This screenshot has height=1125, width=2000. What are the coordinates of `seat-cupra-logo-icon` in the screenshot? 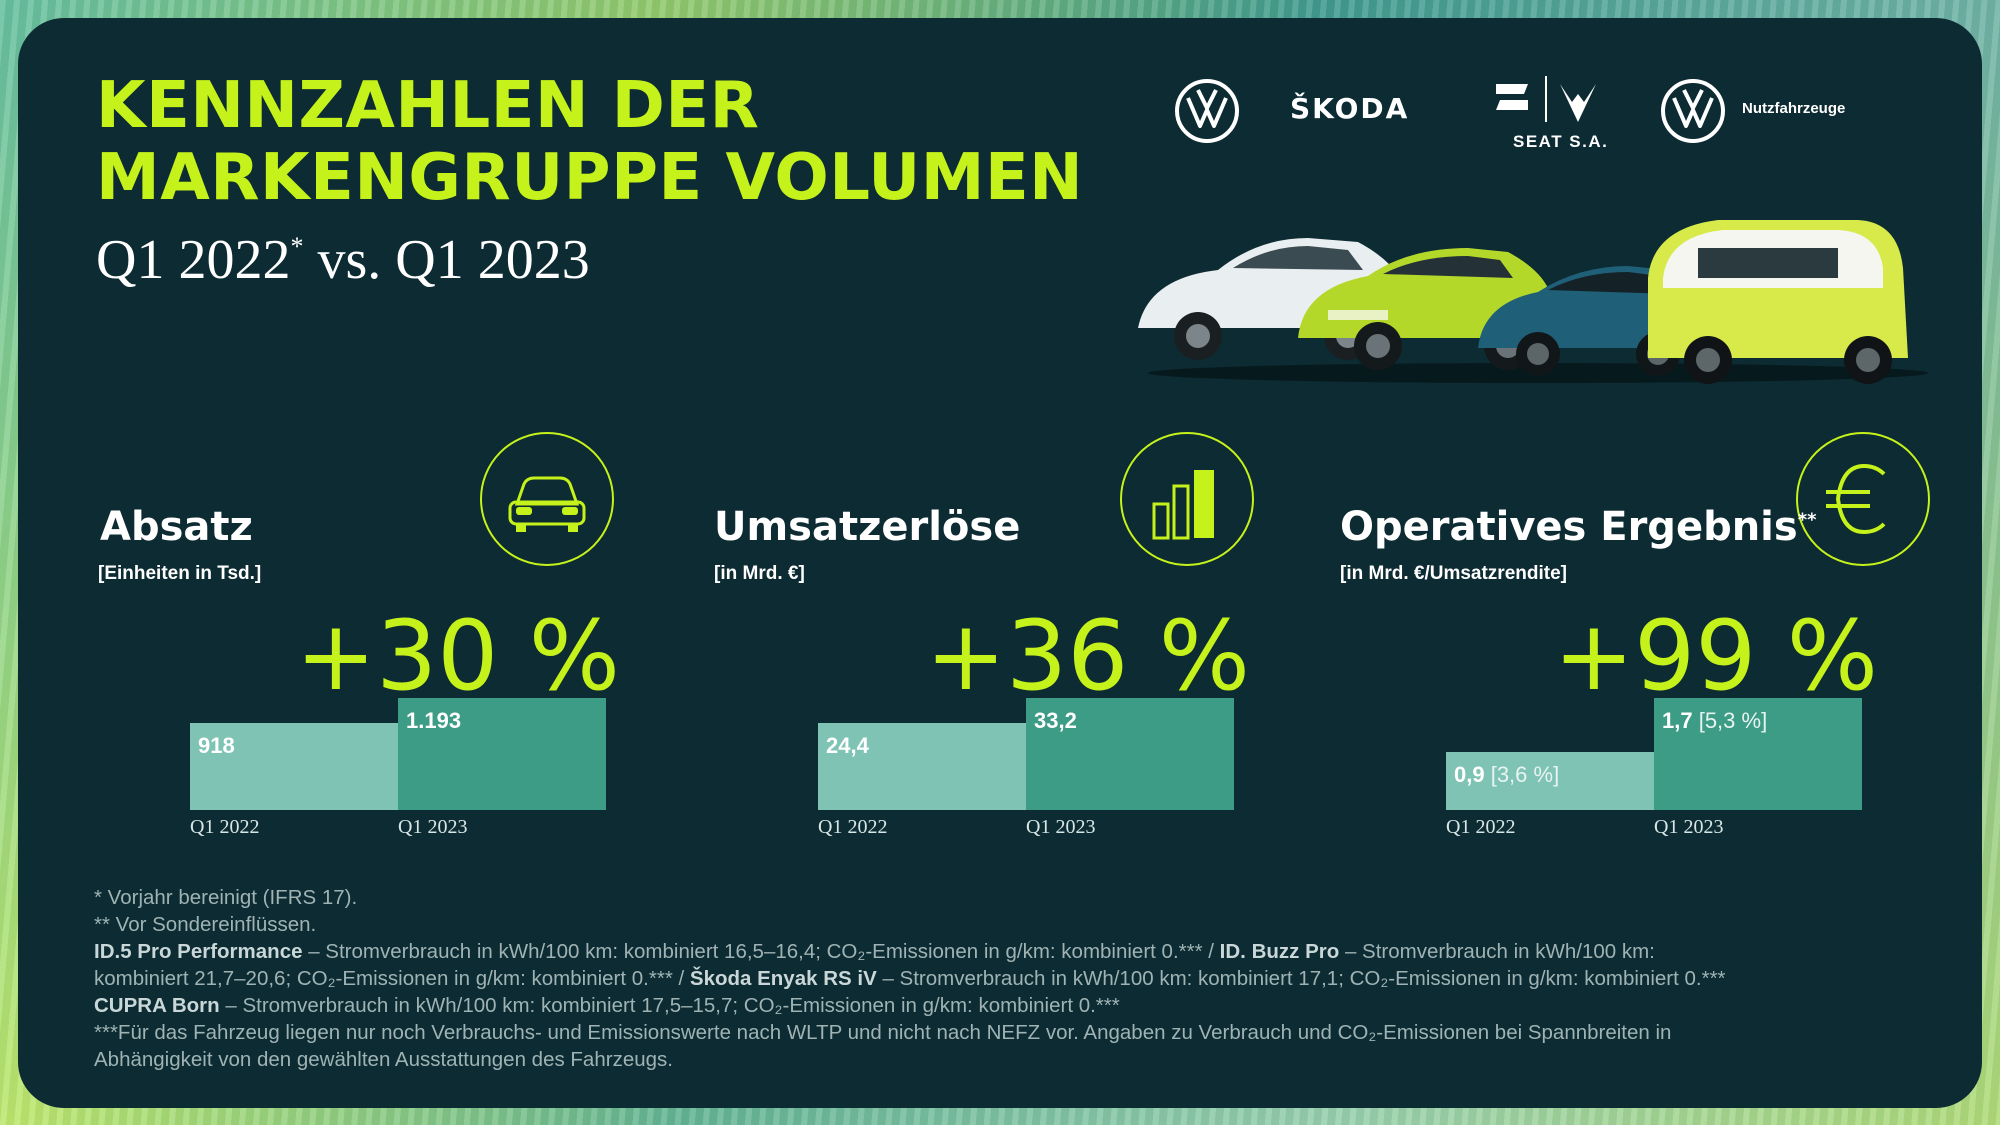 It's located at (1546, 99).